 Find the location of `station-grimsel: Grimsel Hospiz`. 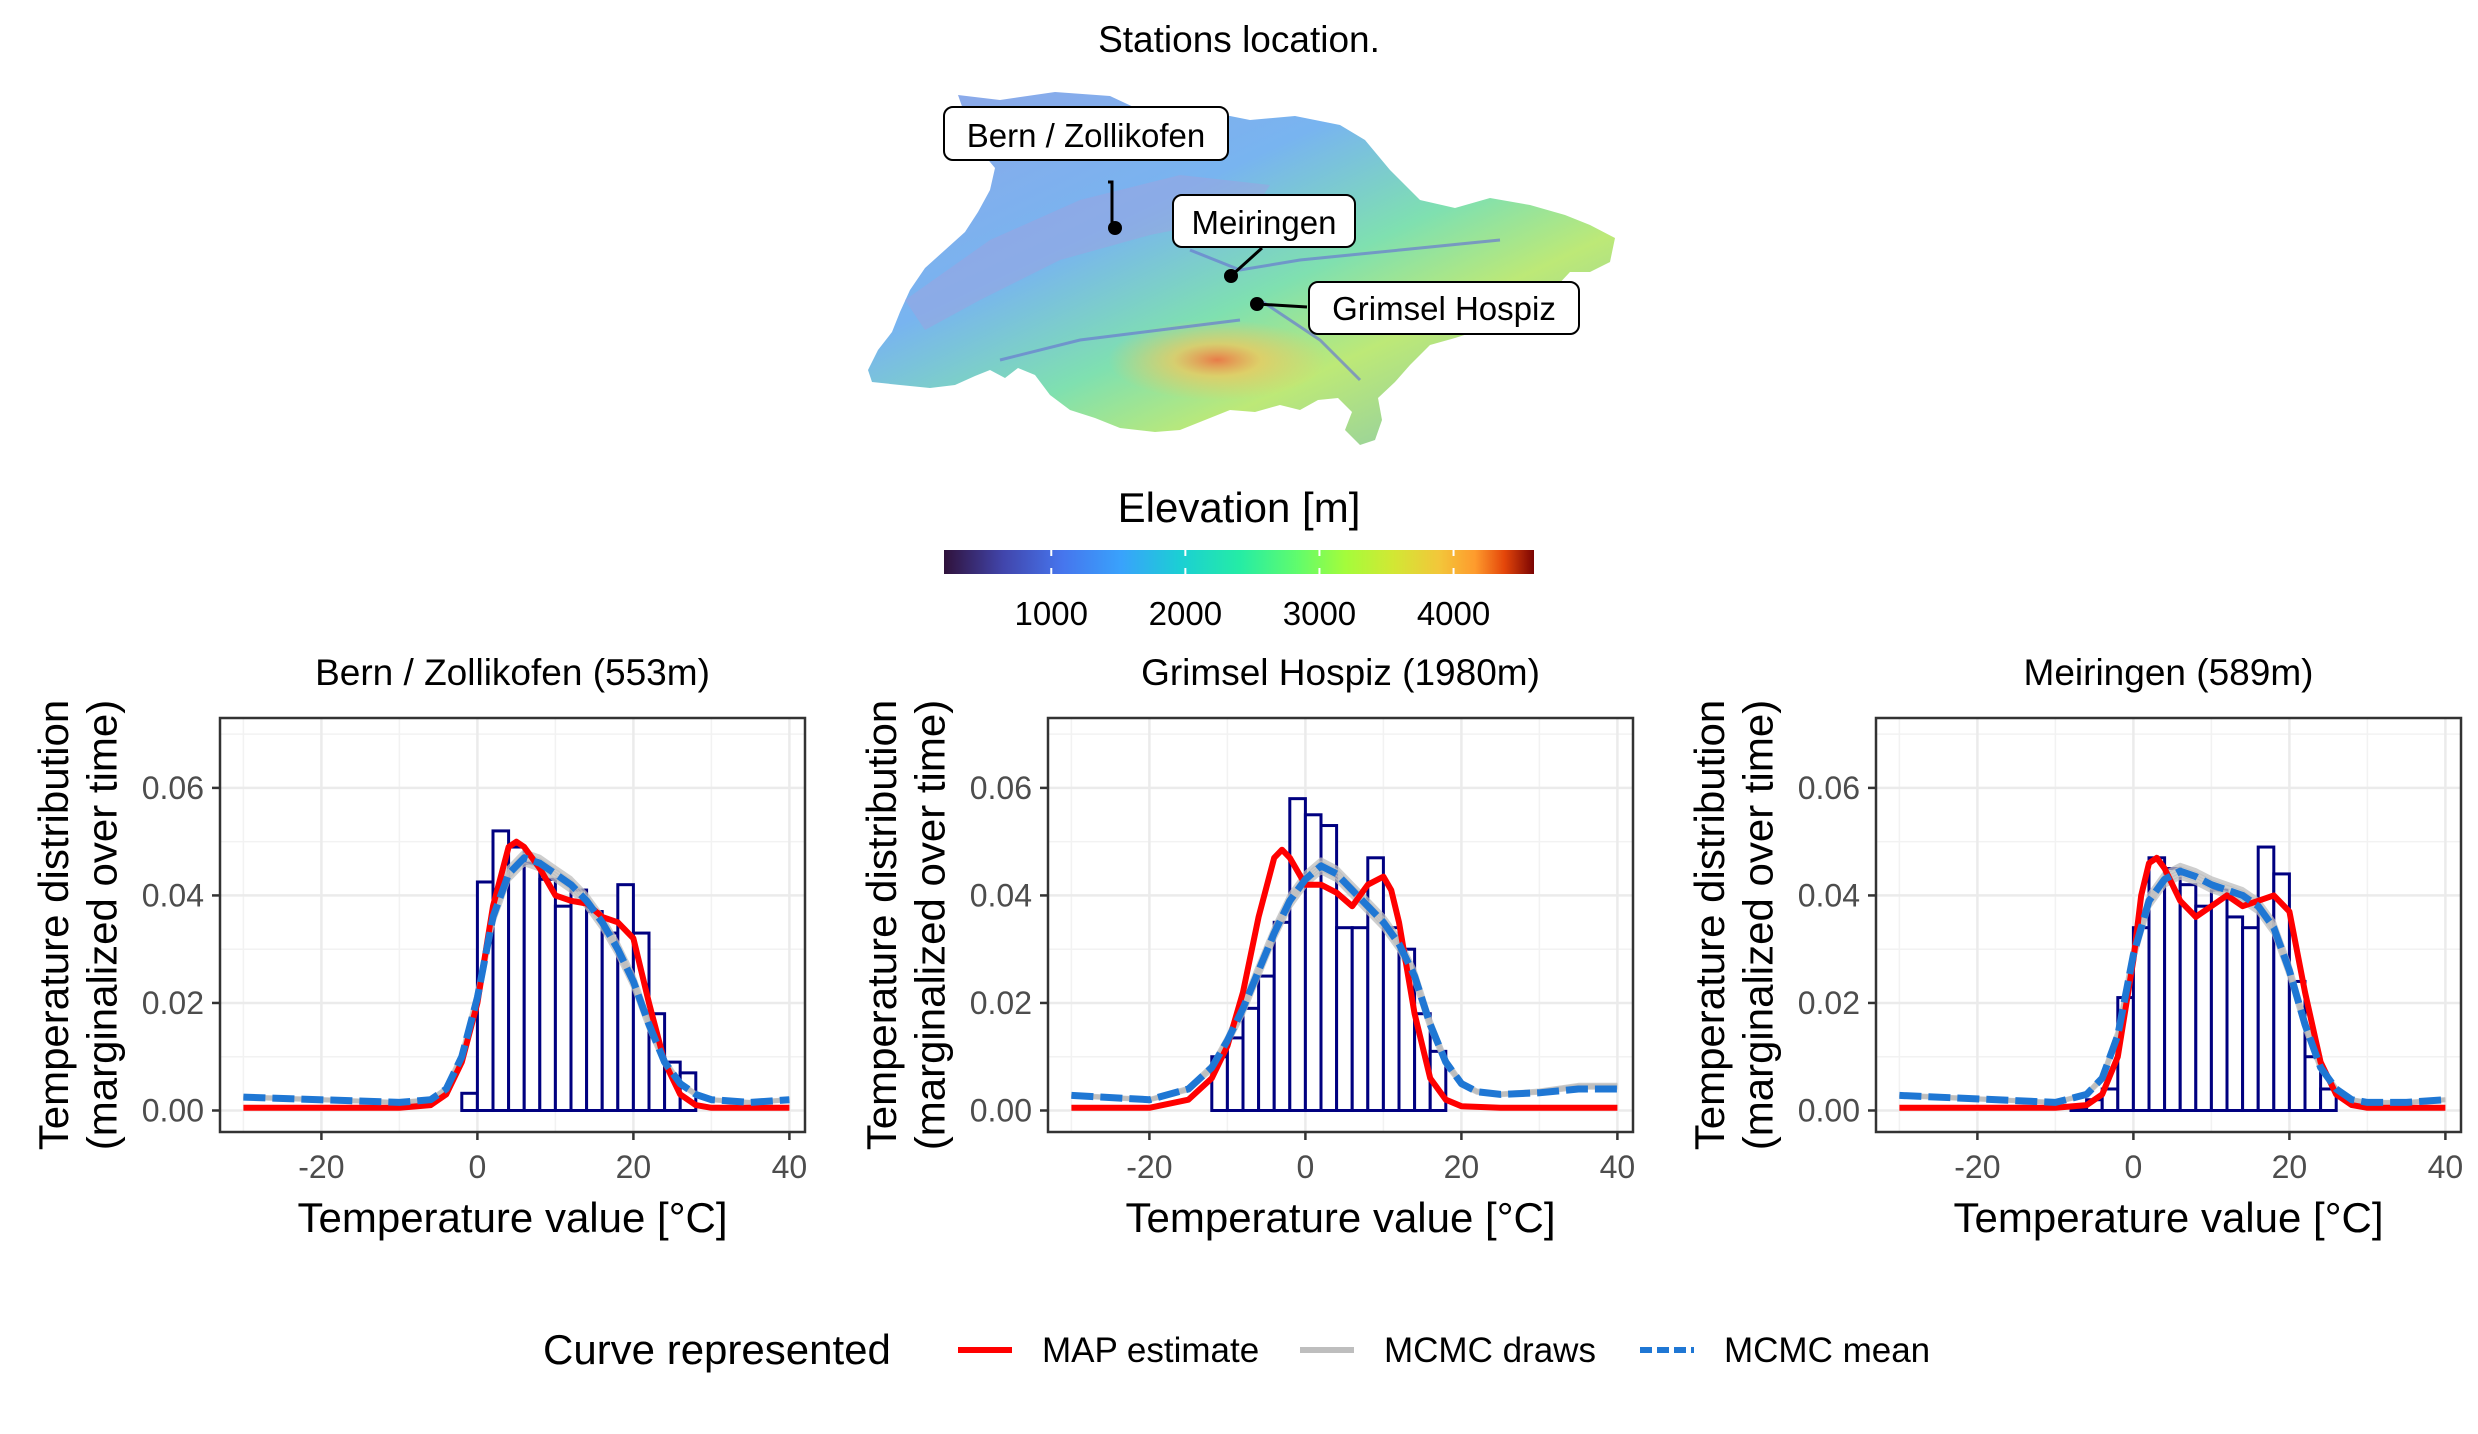

station-grimsel: Grimsel Hospiz is located at coordinates (1415, 308).